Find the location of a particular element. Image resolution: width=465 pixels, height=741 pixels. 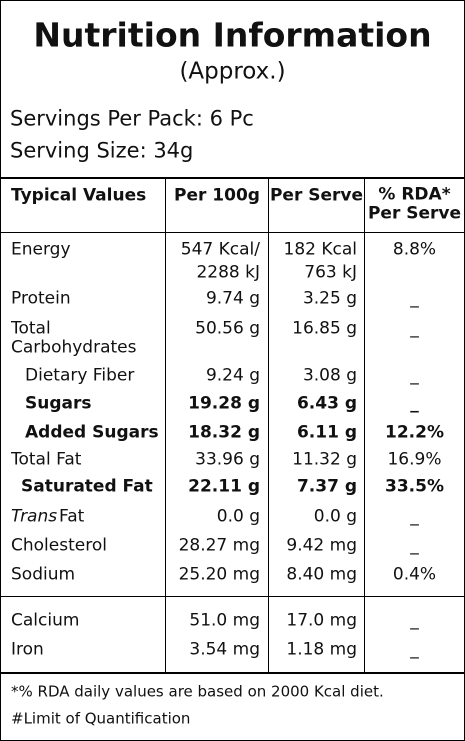

rda: 0.4% is located at coordinates (414, 574).